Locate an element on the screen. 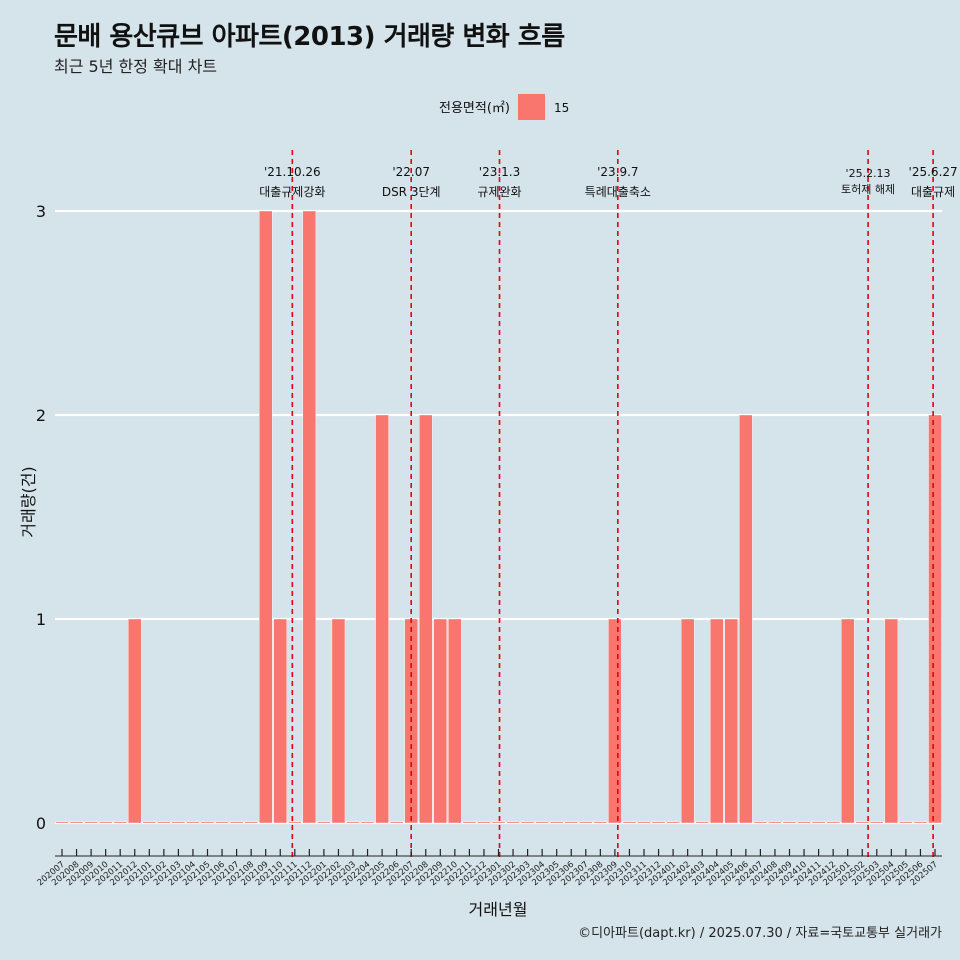  event-label: DSR 3단계 is located at coordinates (411, 192).